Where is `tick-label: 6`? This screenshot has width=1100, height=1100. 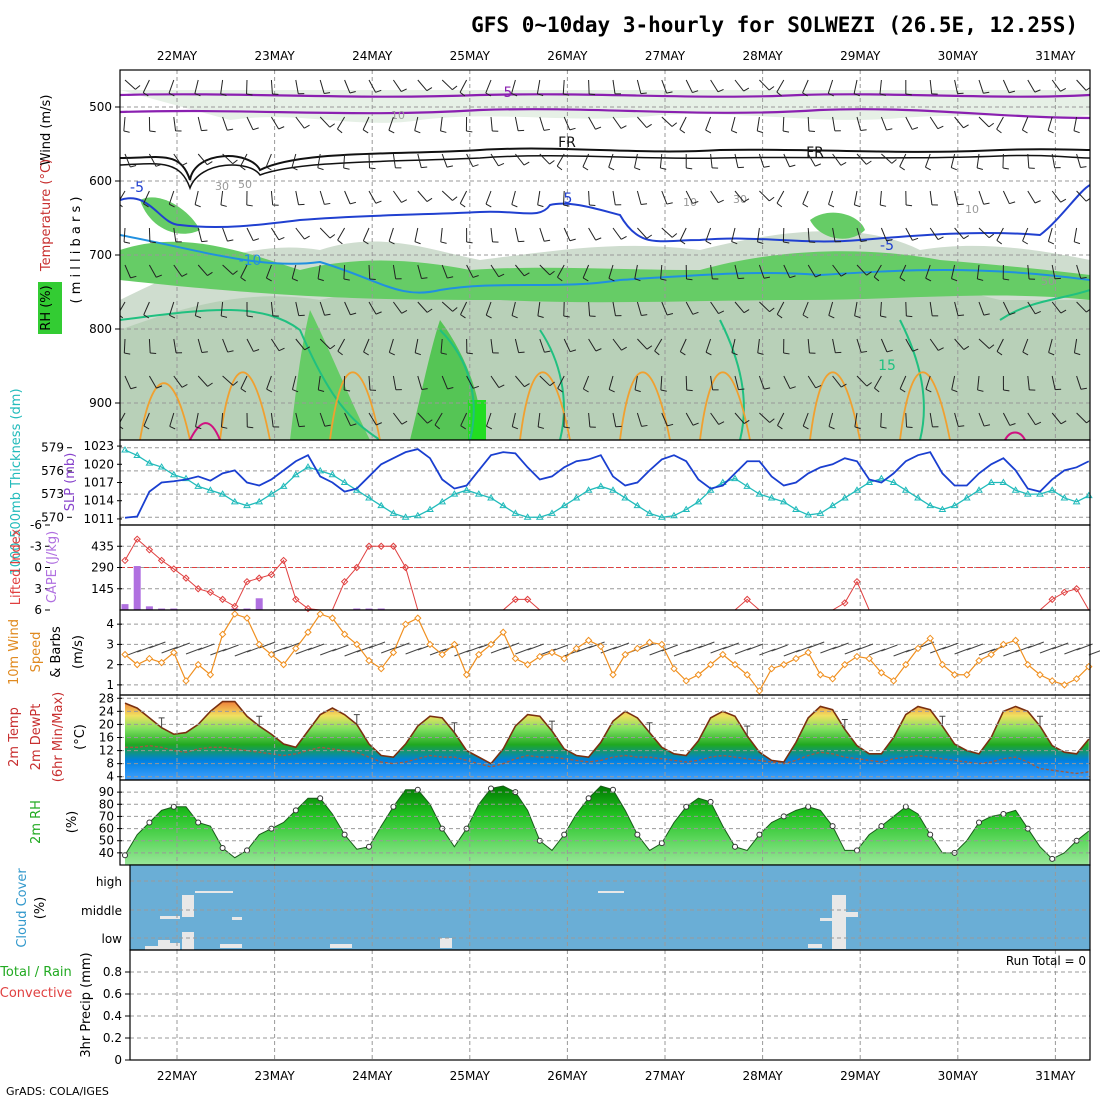 tick-label: 6 is located at coordinates (38, 610).